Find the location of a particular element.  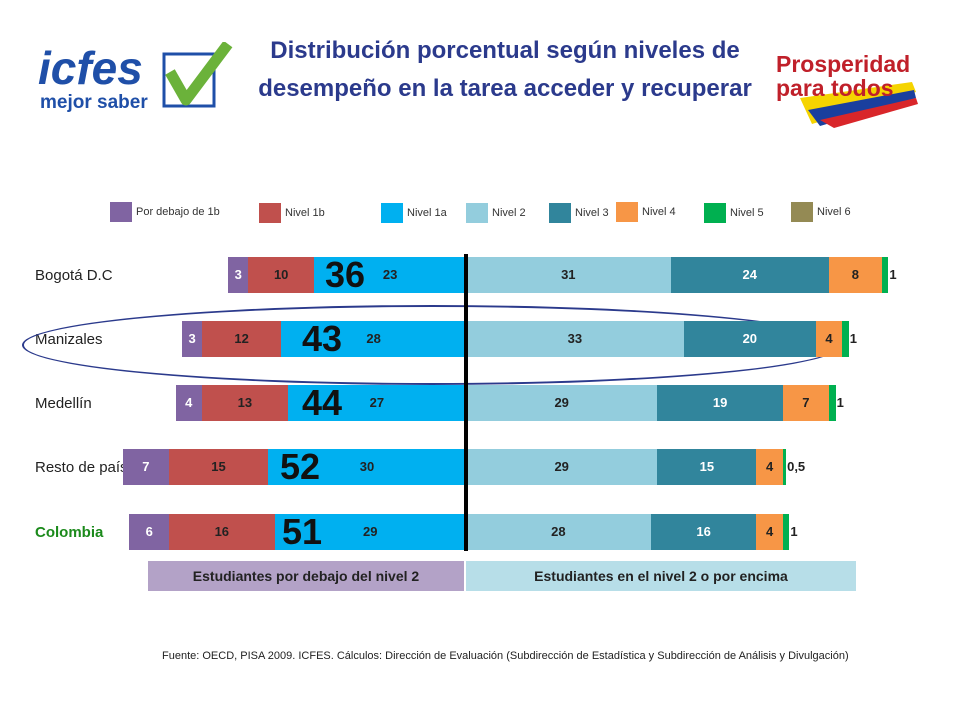

data-label: 6 is located at coordinates (149, 531).